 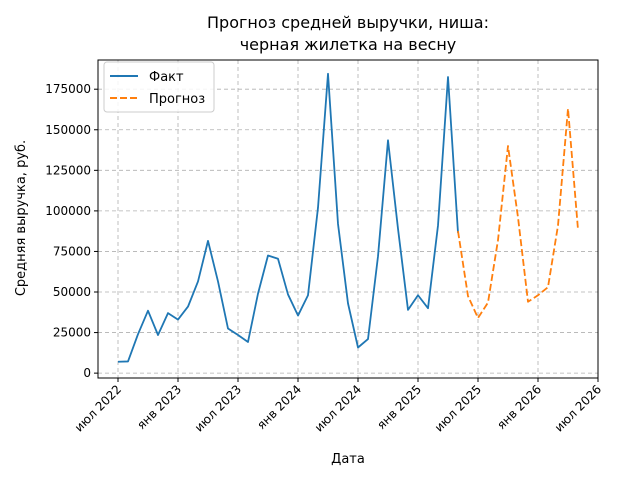 What do you see at coordinates (68, 211) in the screenshot?
I see `y-tick-label: 100000` at bounding box center [68, 211].